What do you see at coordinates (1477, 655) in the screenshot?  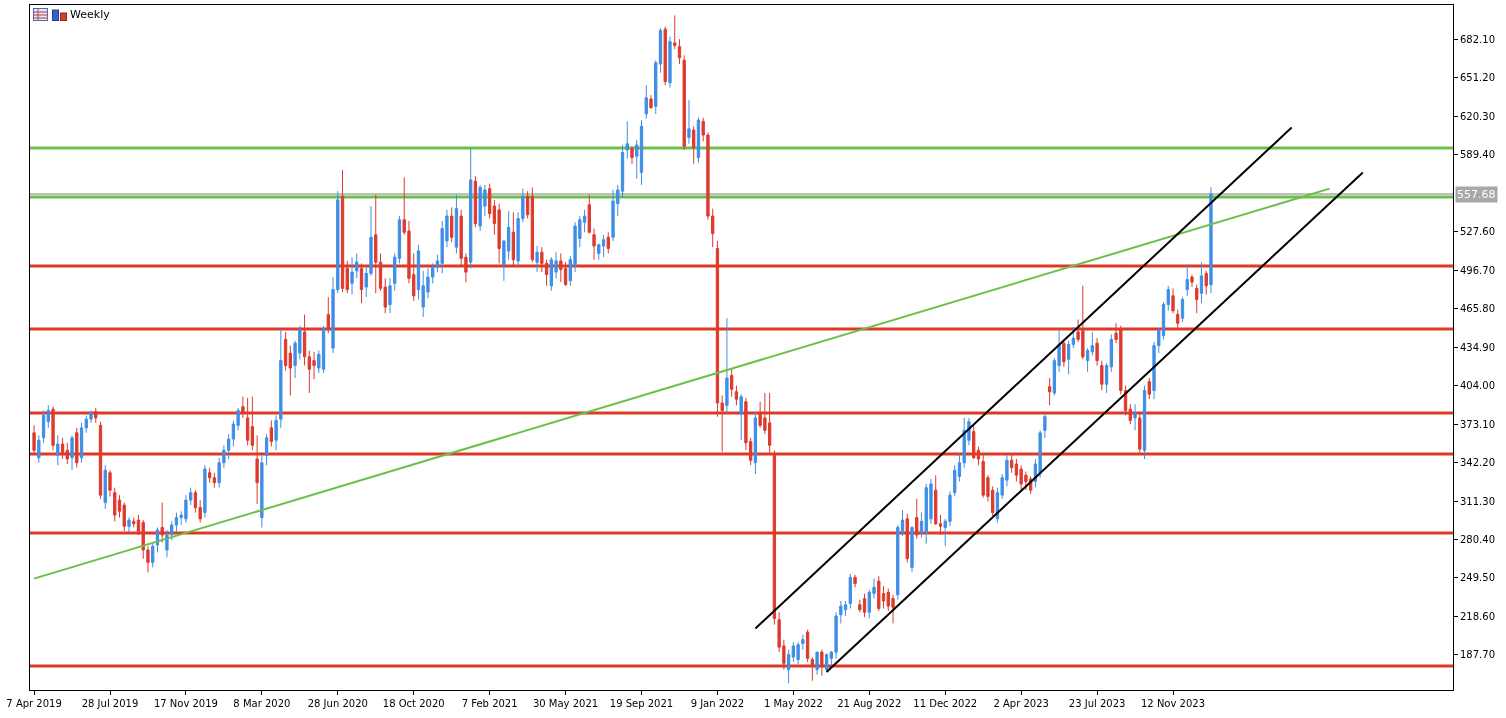 I see `y-tick-label: 187.70` at bounding box center [1477, 655].